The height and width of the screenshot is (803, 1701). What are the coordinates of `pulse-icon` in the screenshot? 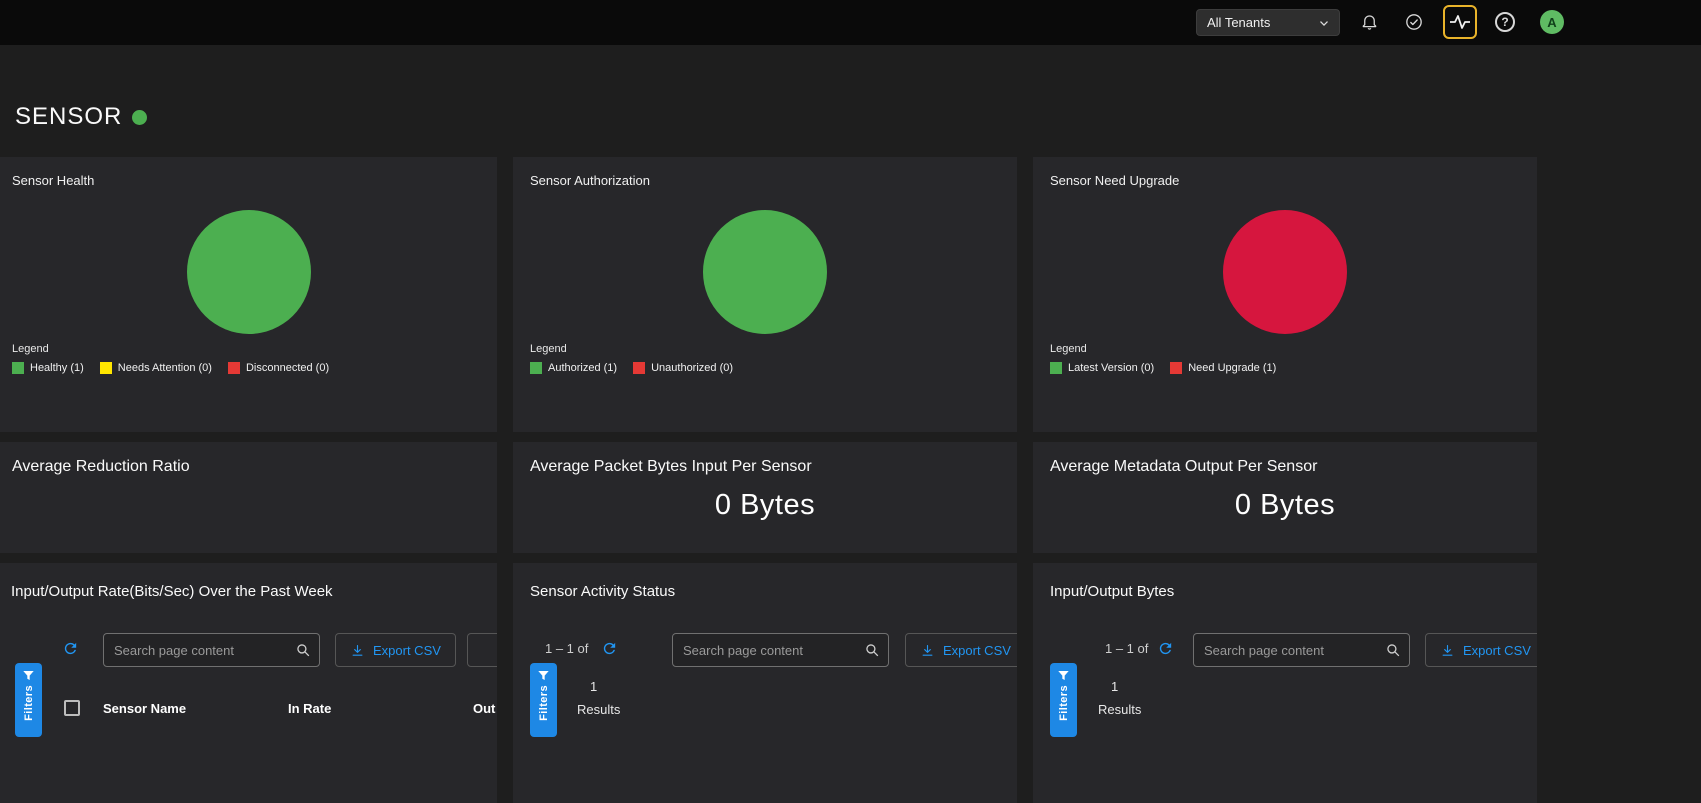 It's located at (1460, 22).